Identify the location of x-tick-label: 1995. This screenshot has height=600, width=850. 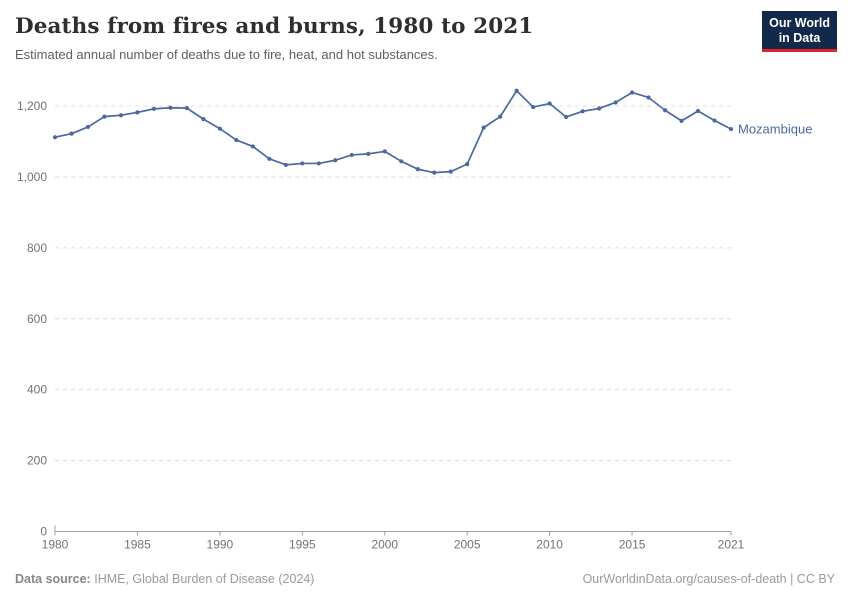
(302, 545).